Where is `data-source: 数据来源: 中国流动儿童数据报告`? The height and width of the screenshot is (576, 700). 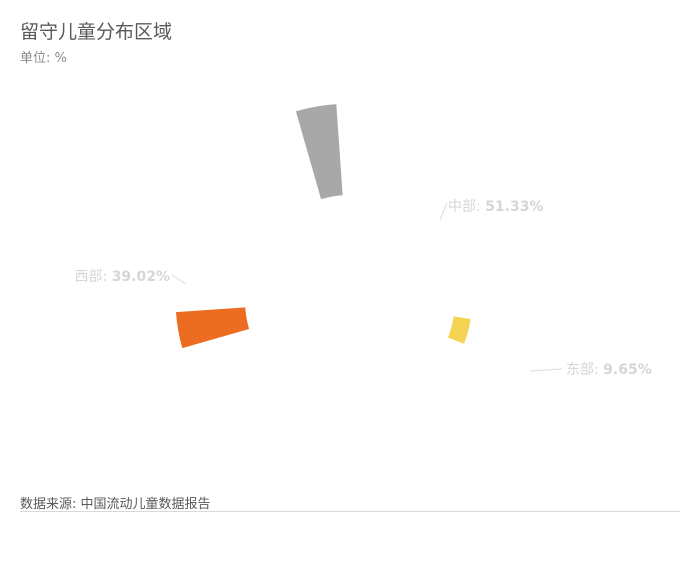
data-source: 数据来源: 中国流动儿童数据报告 is located at coordinates (115, 504).